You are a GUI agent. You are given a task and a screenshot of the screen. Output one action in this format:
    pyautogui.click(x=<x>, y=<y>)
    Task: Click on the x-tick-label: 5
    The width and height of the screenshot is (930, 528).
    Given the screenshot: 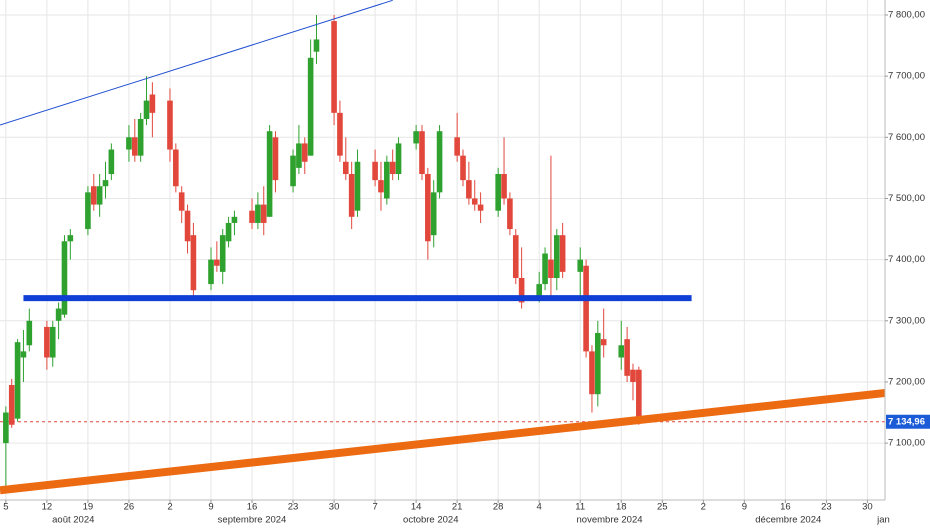 What is the action you would take?
    pyautogui.click(x=5, y=507)
    